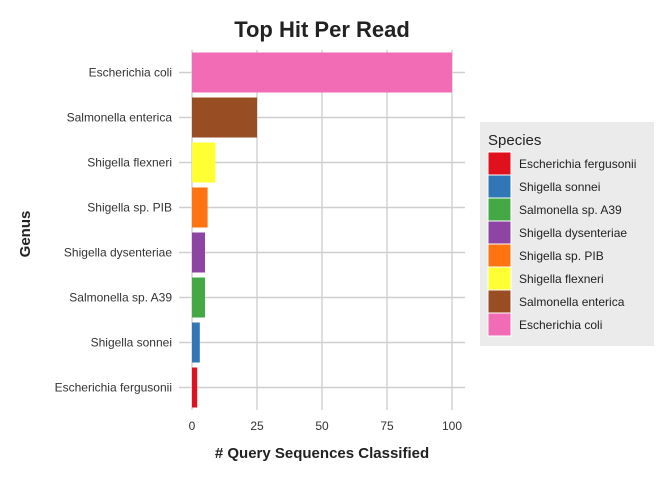 This screenshot has width=672, height=480. Describe the element at coordinates (560, 325) in the screenshot. I see `legend-label: Escherichia coli` at that location.